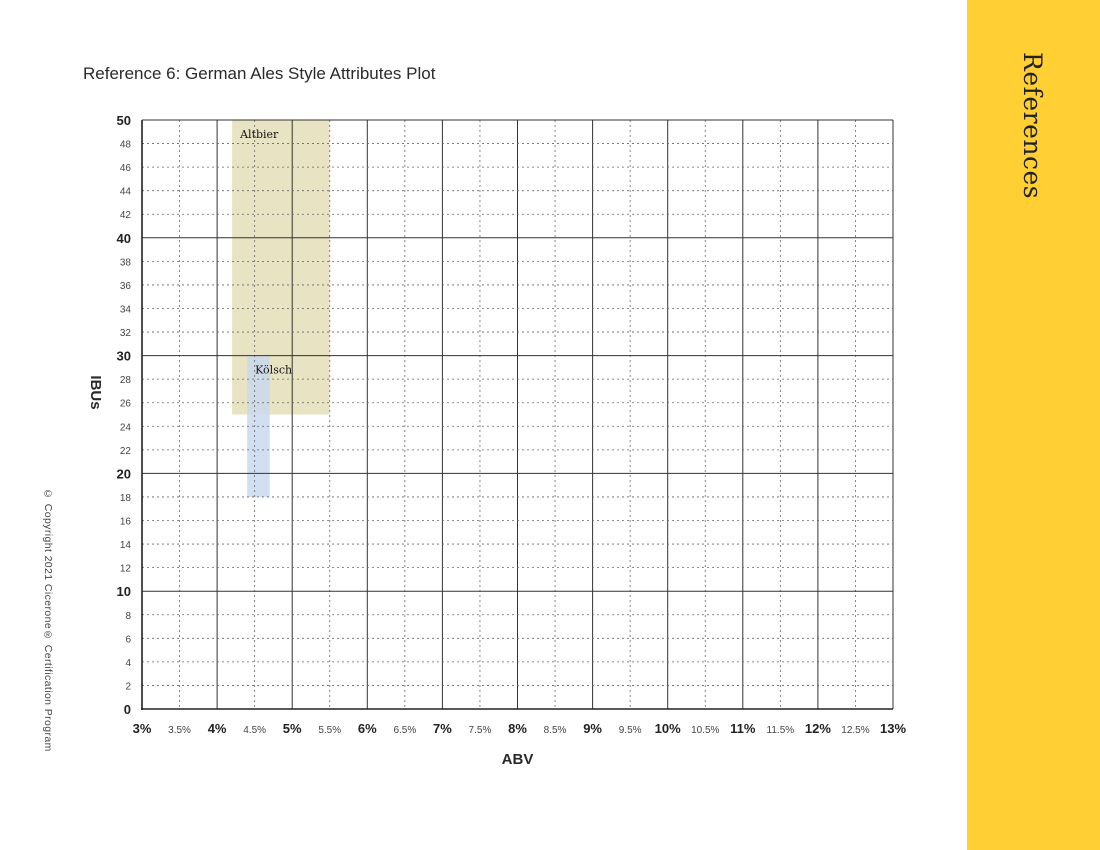 This screenshot has width=1100, height=850. Describe the element at coordinates (124, 120) in the screenshot. I see `y-tick-label: 50` at that location.